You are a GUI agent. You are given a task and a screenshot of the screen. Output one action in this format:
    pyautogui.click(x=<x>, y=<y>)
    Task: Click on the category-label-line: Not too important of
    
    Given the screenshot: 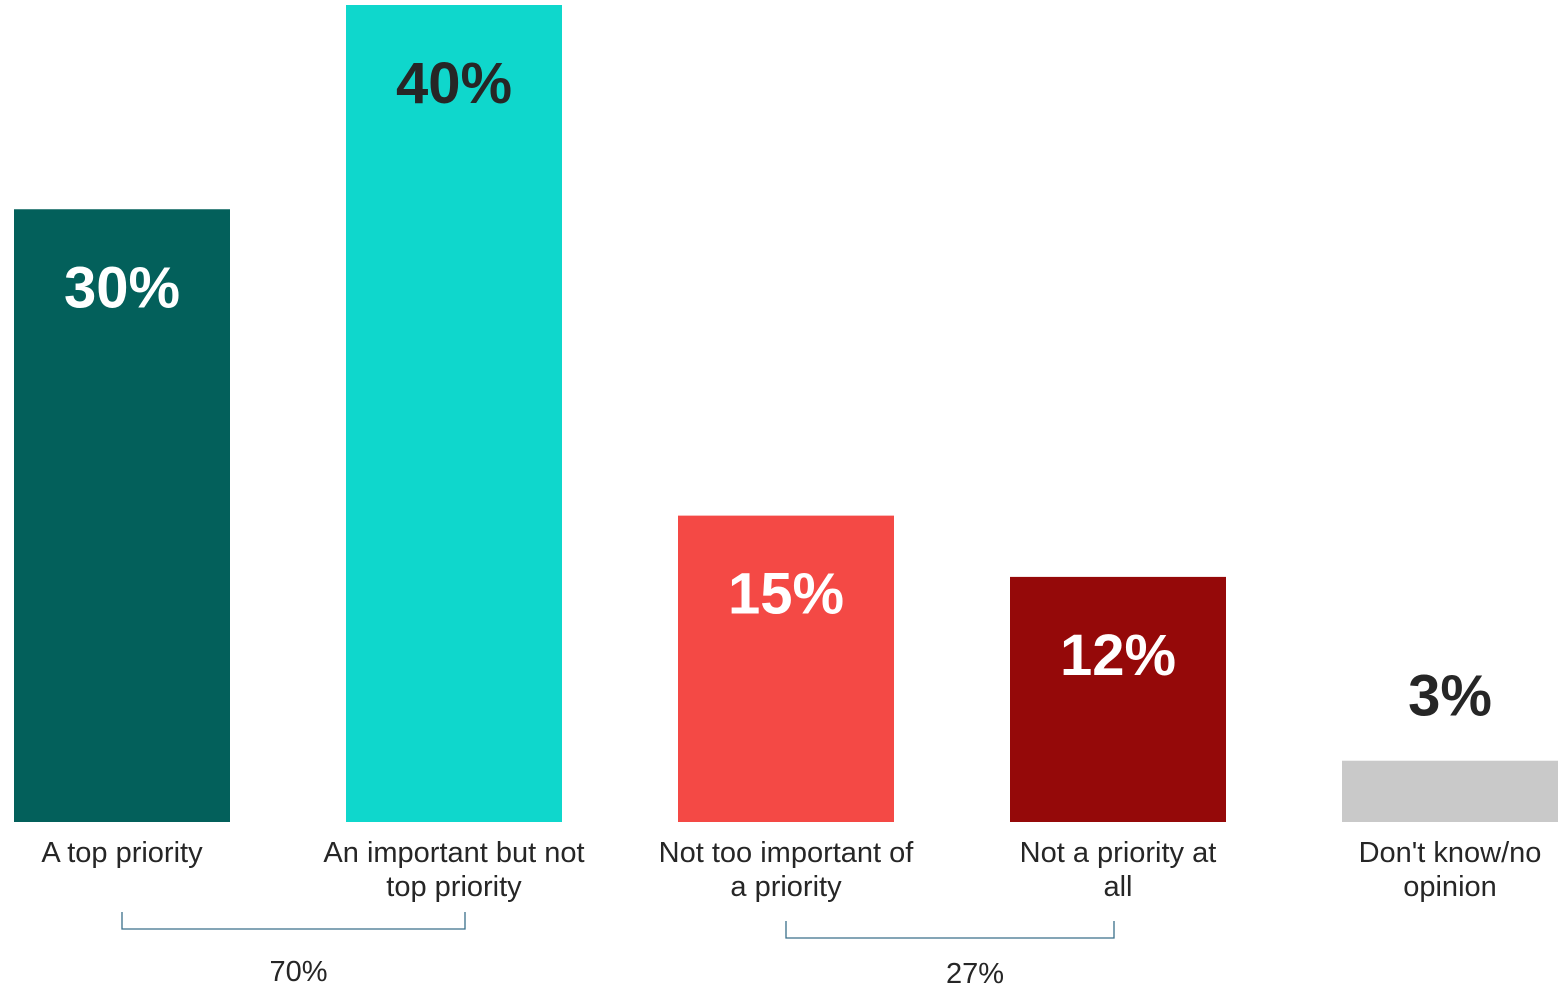 What is the action you would take?
    pyautogui.click(x=787, y=853)
    